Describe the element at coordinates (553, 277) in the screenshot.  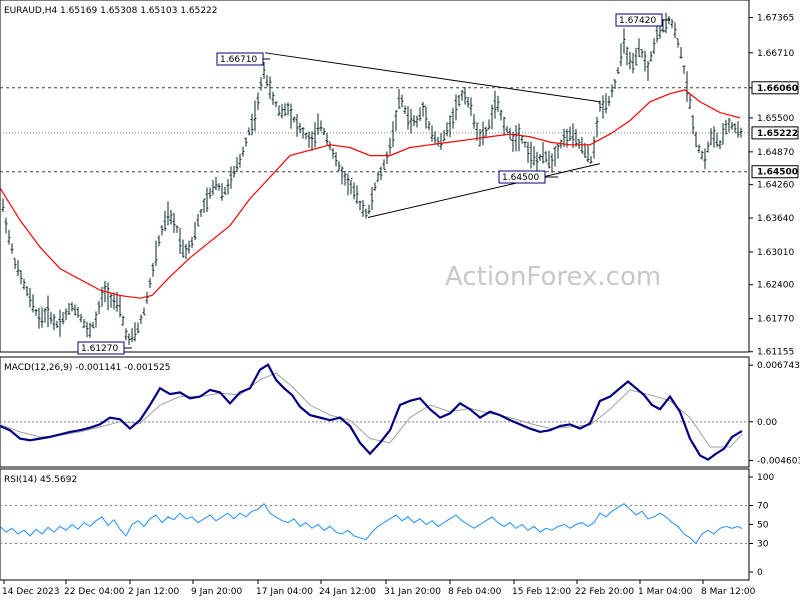
I see `watermark: ActionForex.com` at that location.